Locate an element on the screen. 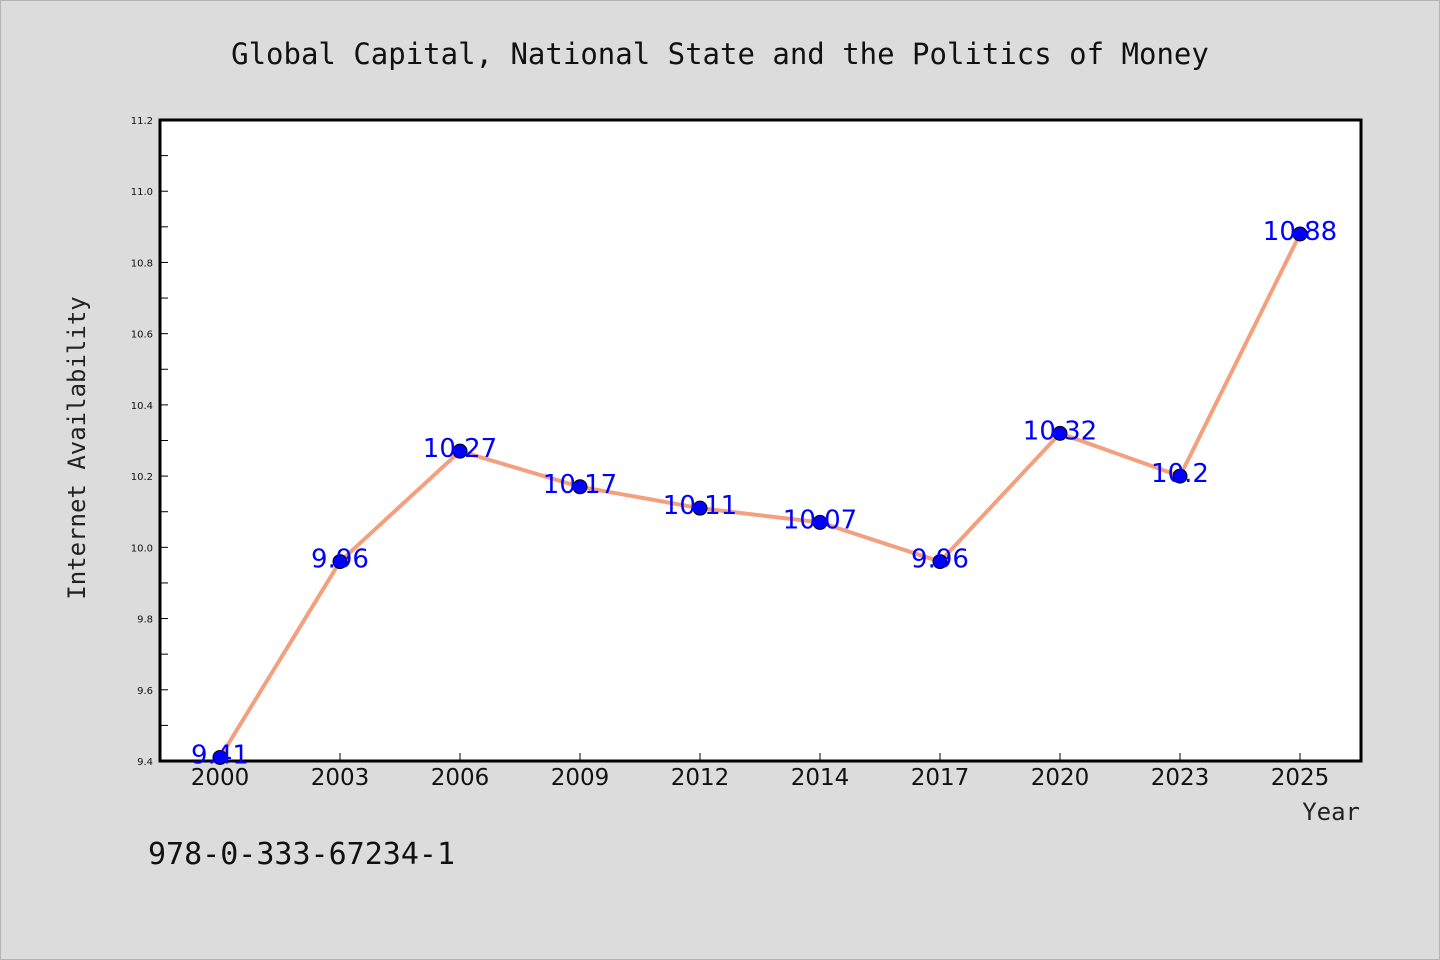 This screenshot has height=960, width=1440. x-tick-label: 2000 is located at coordinates (220, 778).